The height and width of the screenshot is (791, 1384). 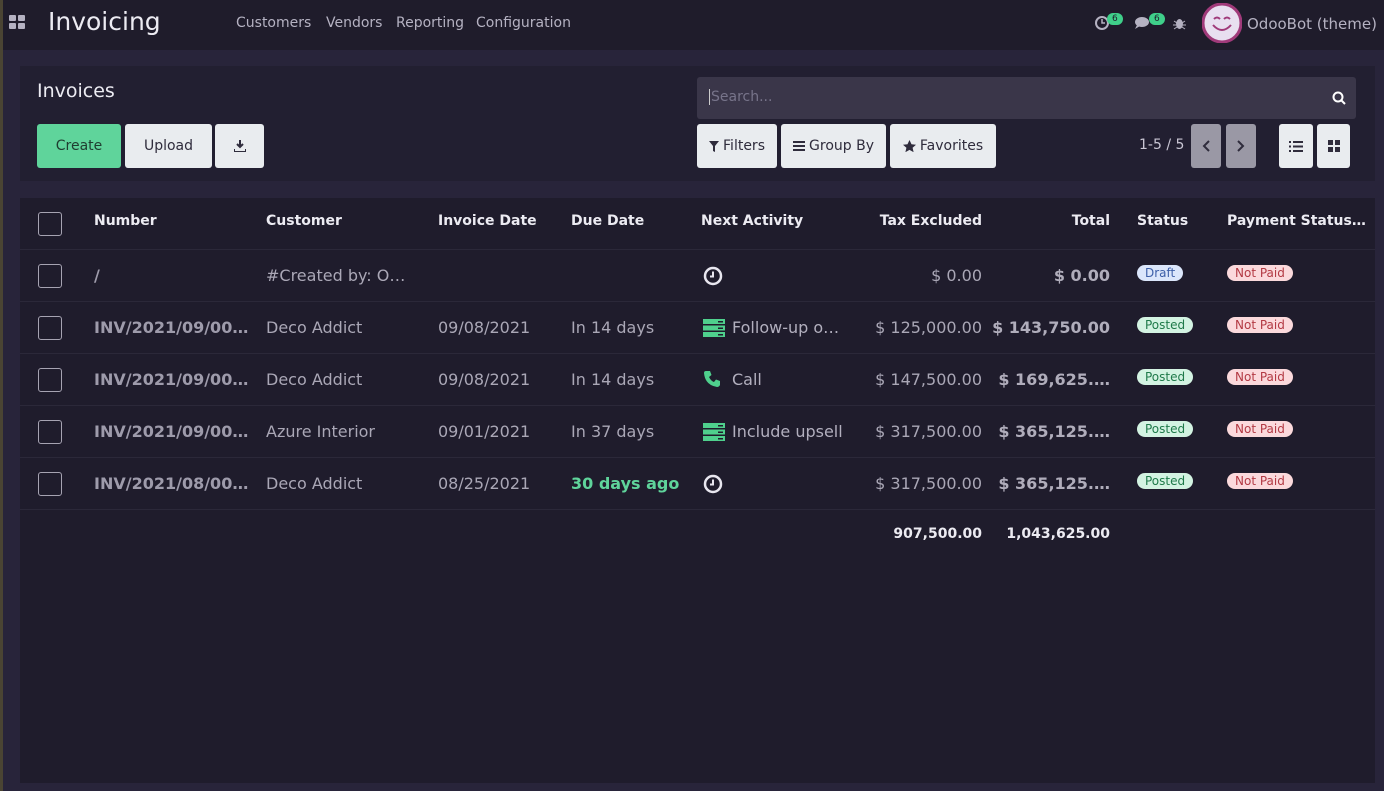 I want to click on column-header: Status, so click(x=1163, y=221).